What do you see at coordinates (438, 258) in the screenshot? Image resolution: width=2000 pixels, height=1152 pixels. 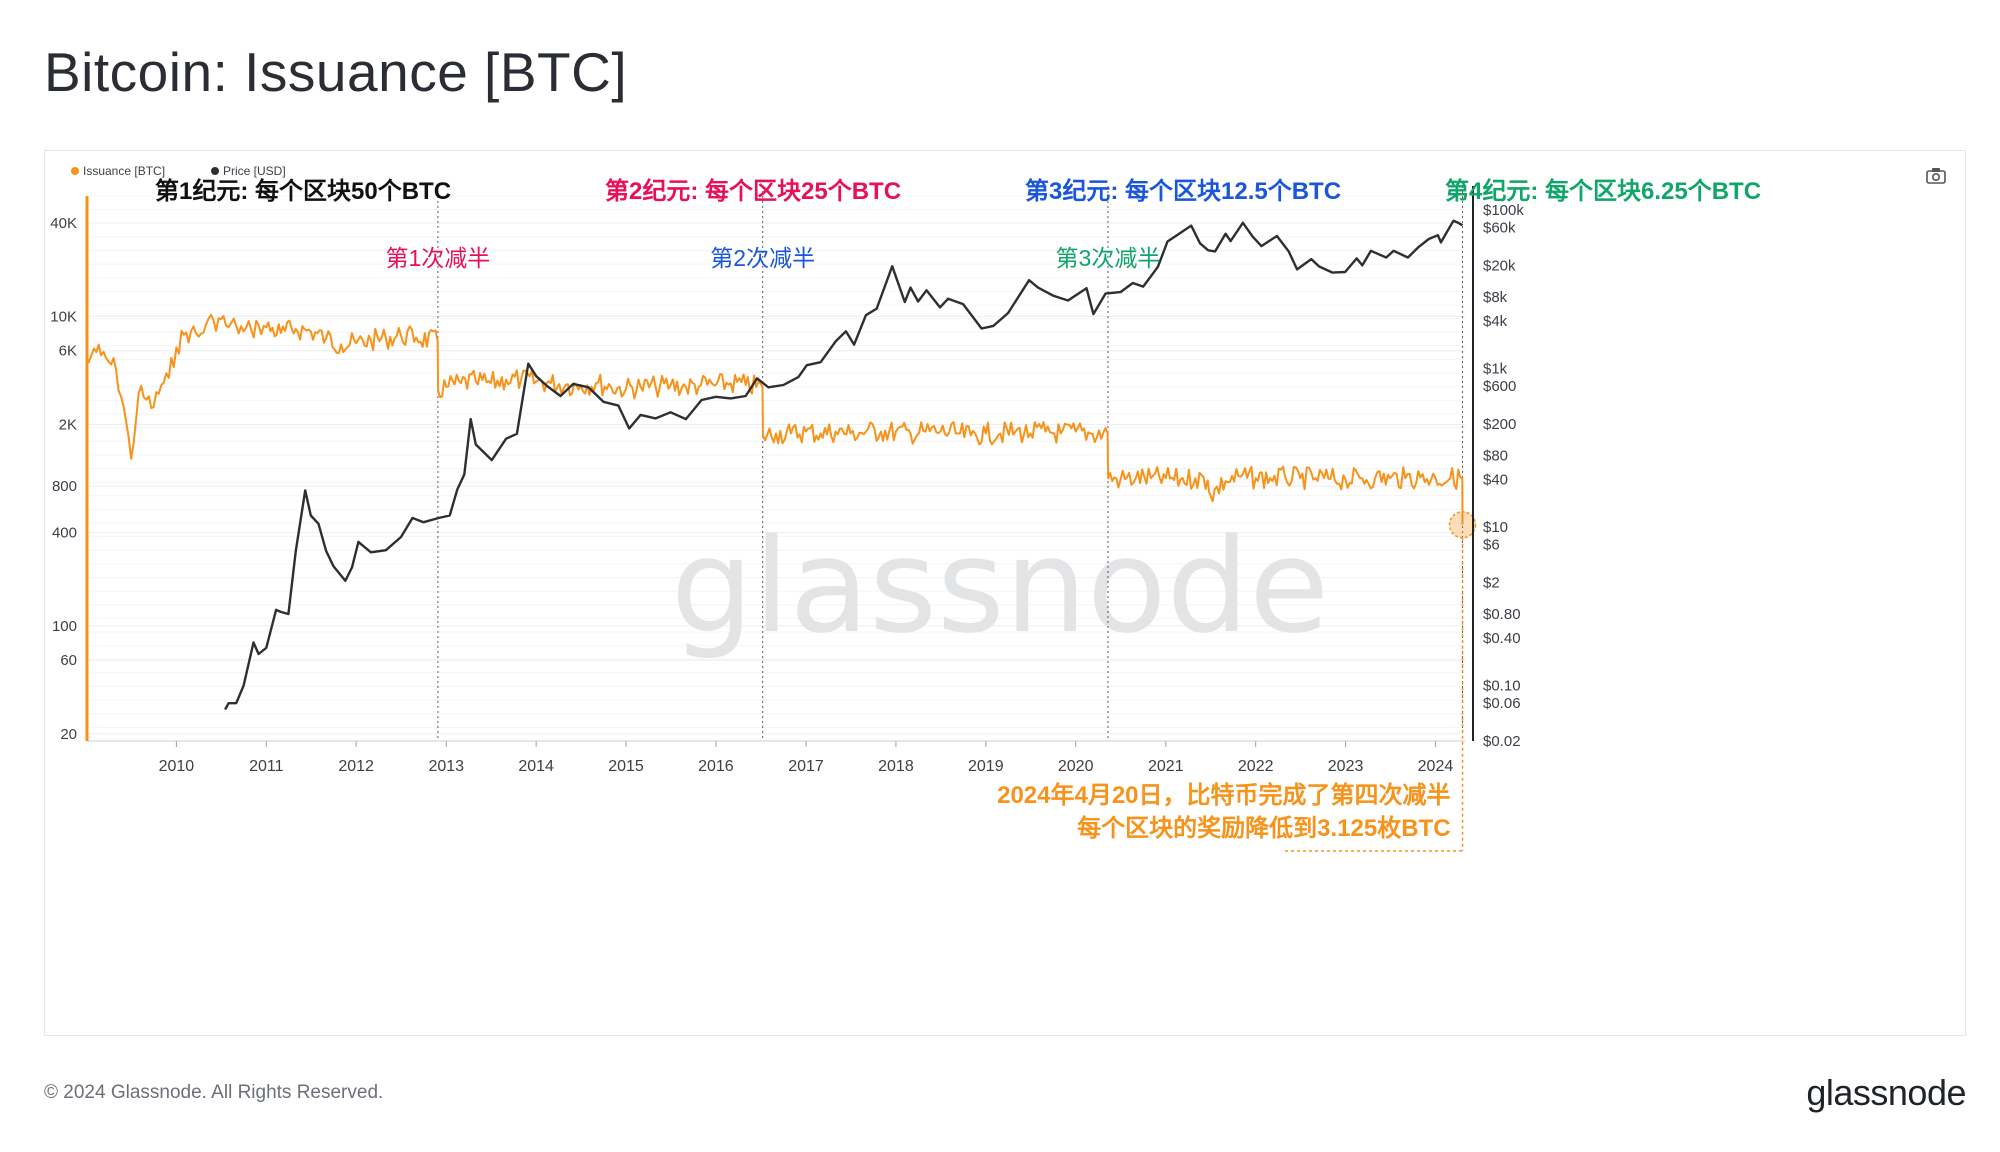 I see `halving-label: 第1次减半` at bounding box center [438, 258].